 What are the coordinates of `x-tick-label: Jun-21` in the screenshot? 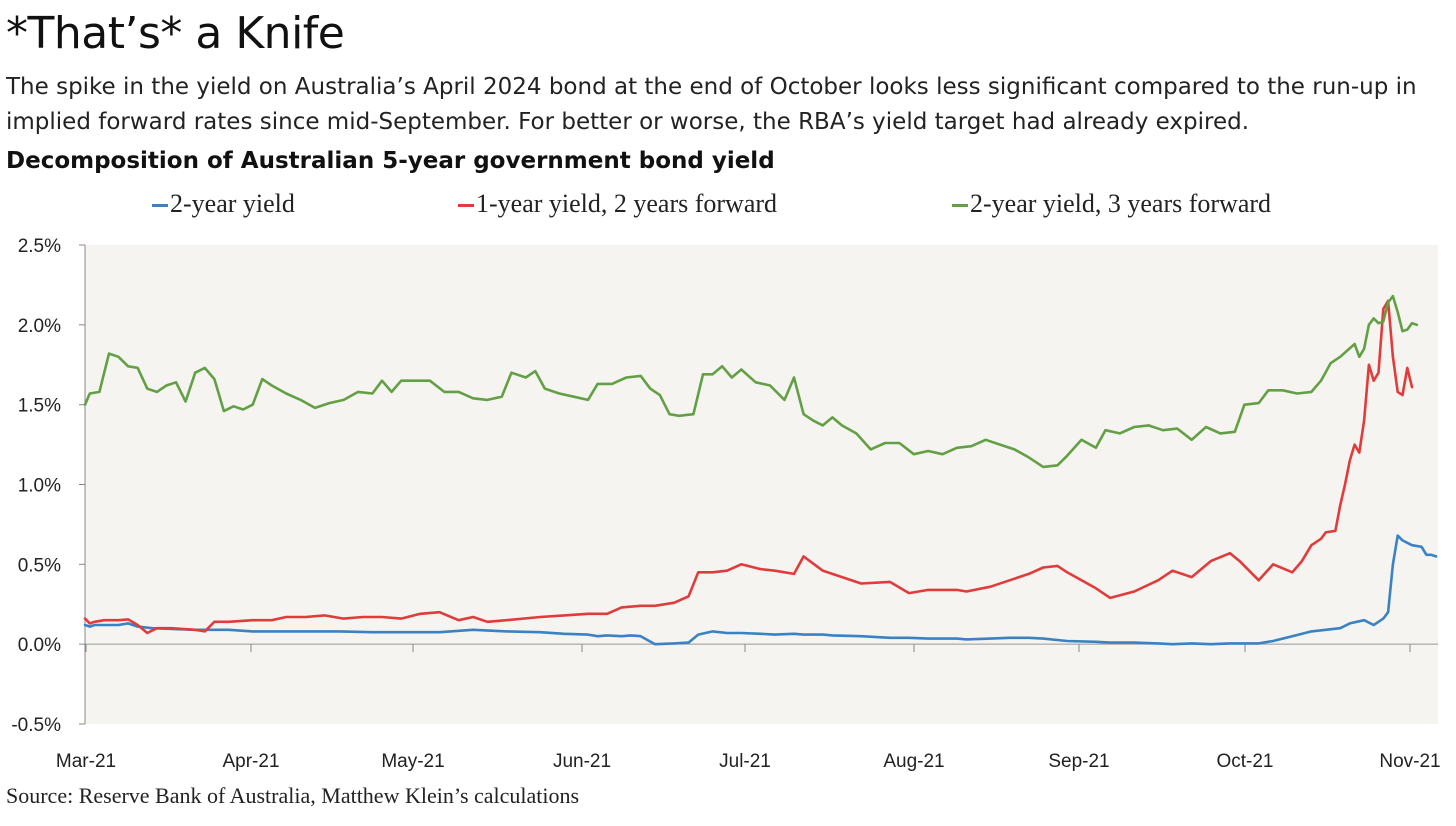 It's located at (582, 761).